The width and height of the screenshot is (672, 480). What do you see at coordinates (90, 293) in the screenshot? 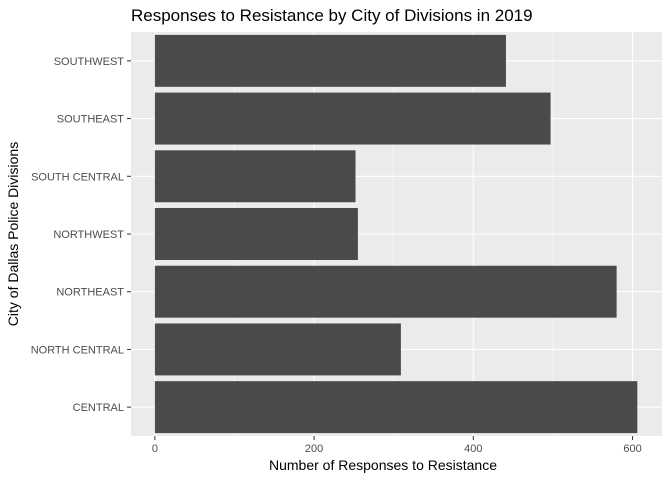
I see `y-tick-label: NORTHEAST` at bounding box center [90, 293].